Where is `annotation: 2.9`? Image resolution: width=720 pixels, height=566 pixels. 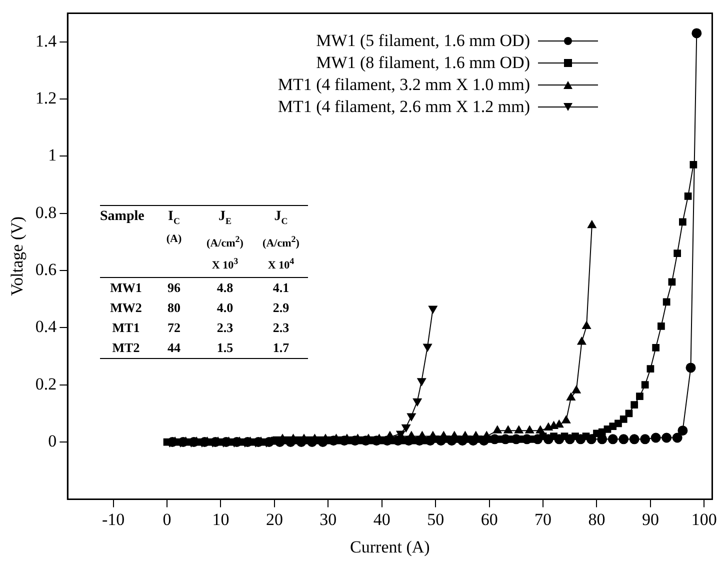 annotation: 2.9 is located at coordinates (281, 308).